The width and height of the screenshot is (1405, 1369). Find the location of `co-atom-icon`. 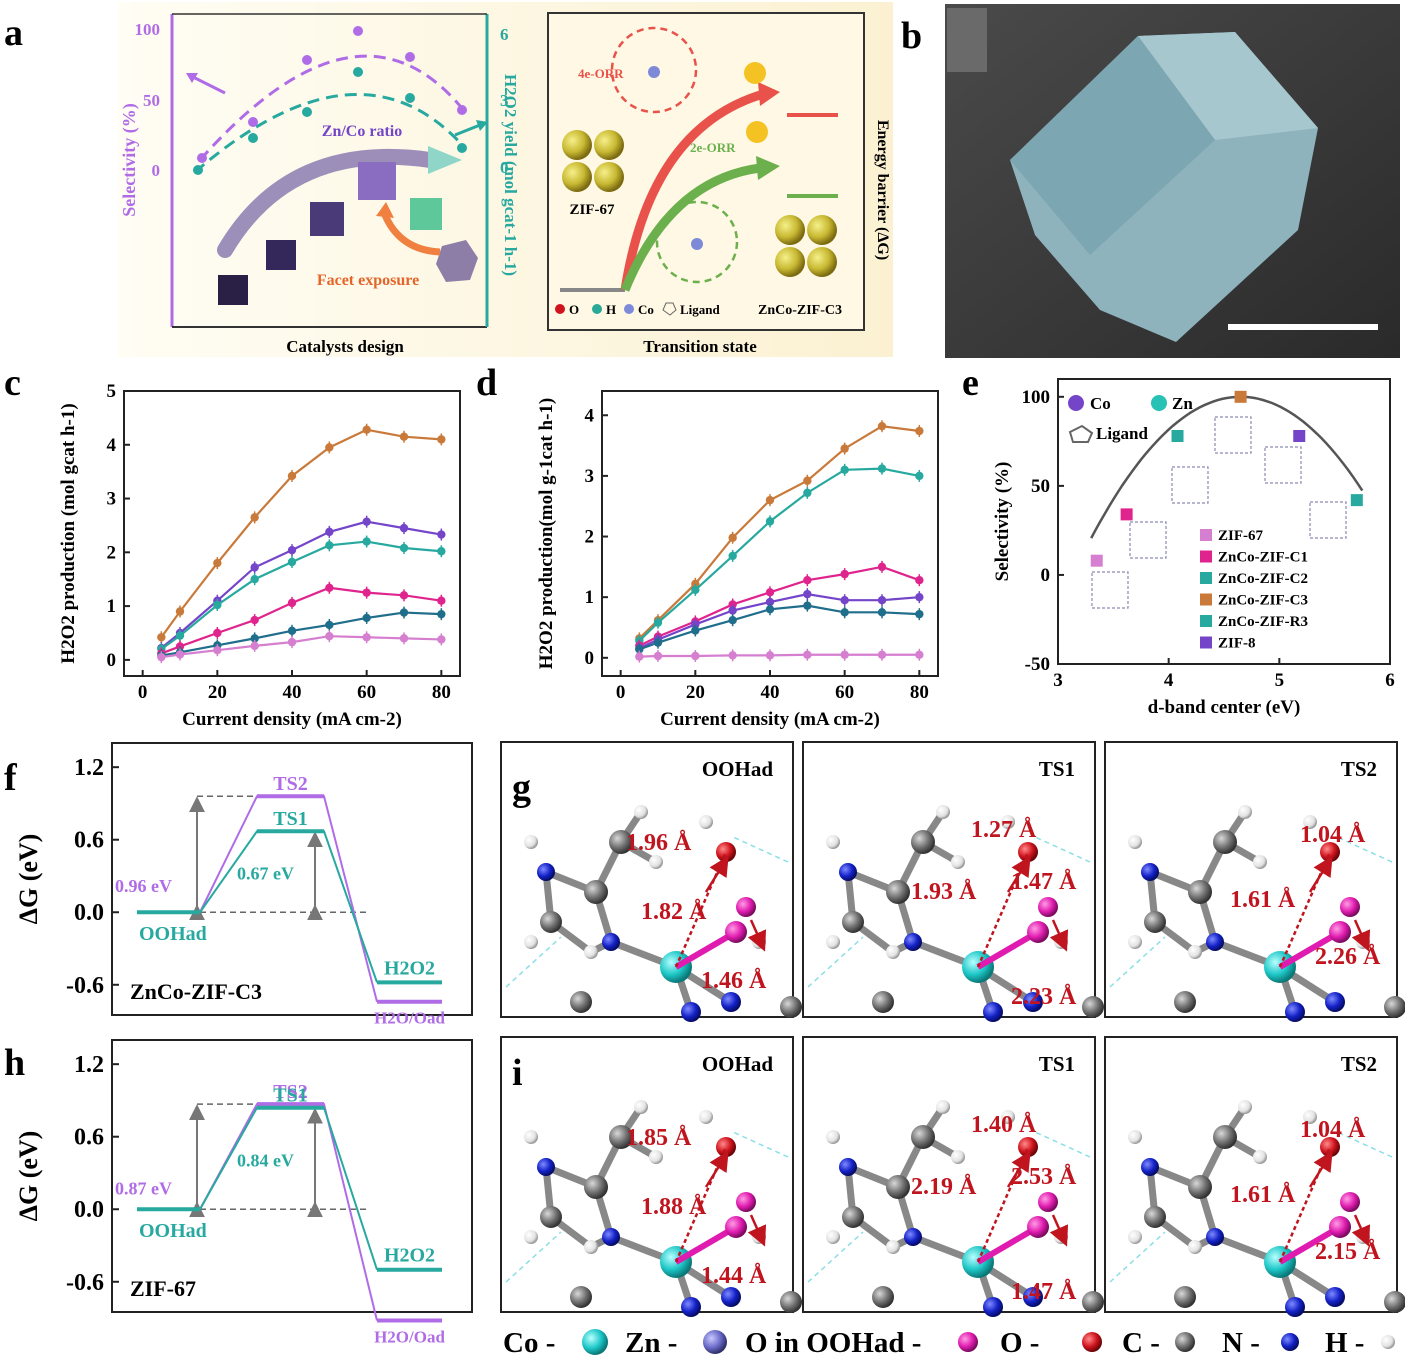

co-atom-icon is located at coordinates (1076, 403).